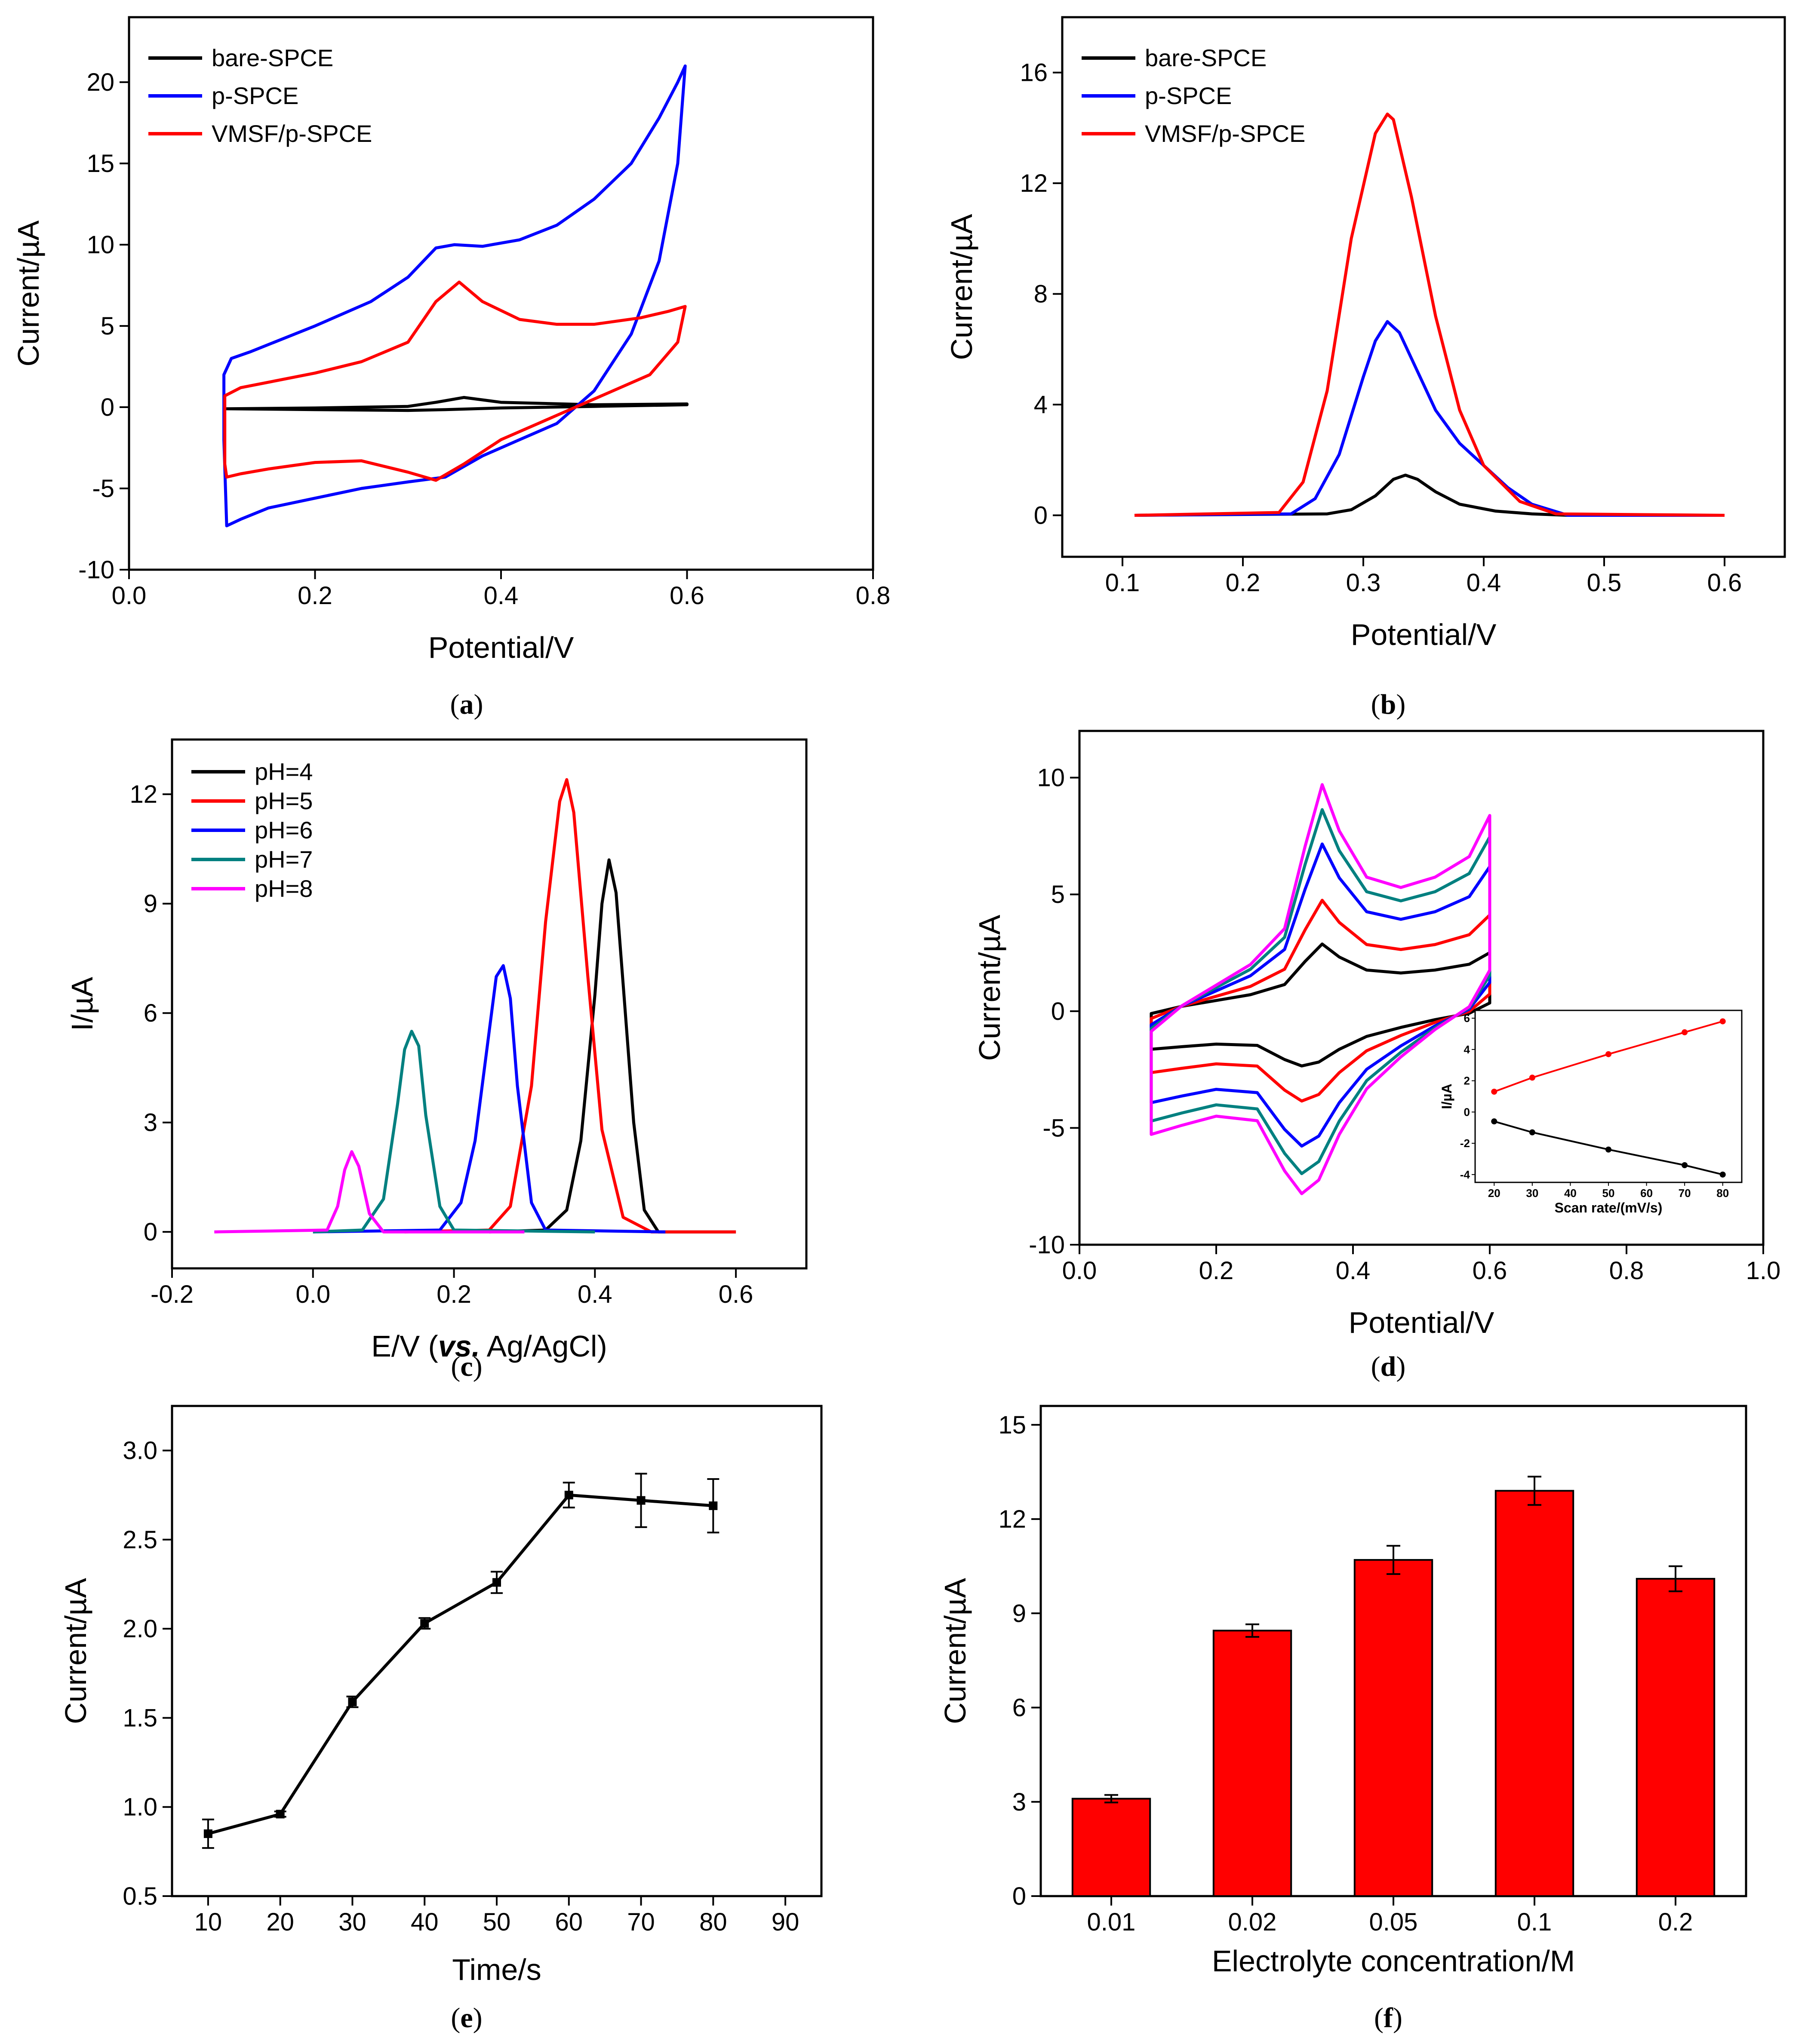 The width and height of the screenshot is (1811, 2044). Describe the element at coordinates (489, 1346) in the screenshot. I see `x-axis-label: E/V (vs. Ag/AgCl)` at that location.